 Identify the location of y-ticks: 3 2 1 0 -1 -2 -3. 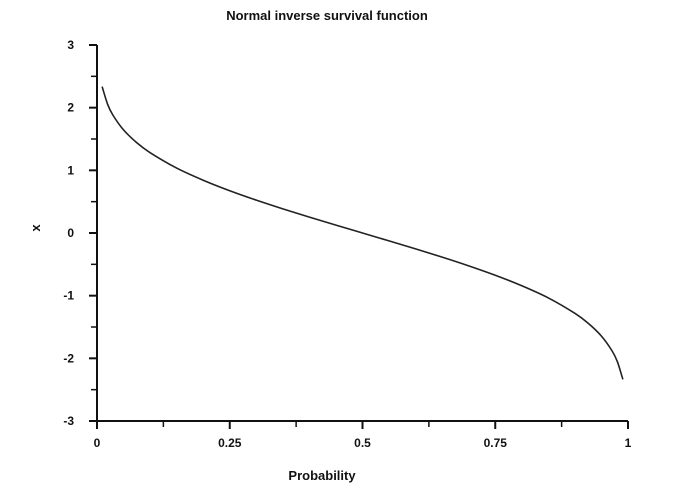
(80, 233).